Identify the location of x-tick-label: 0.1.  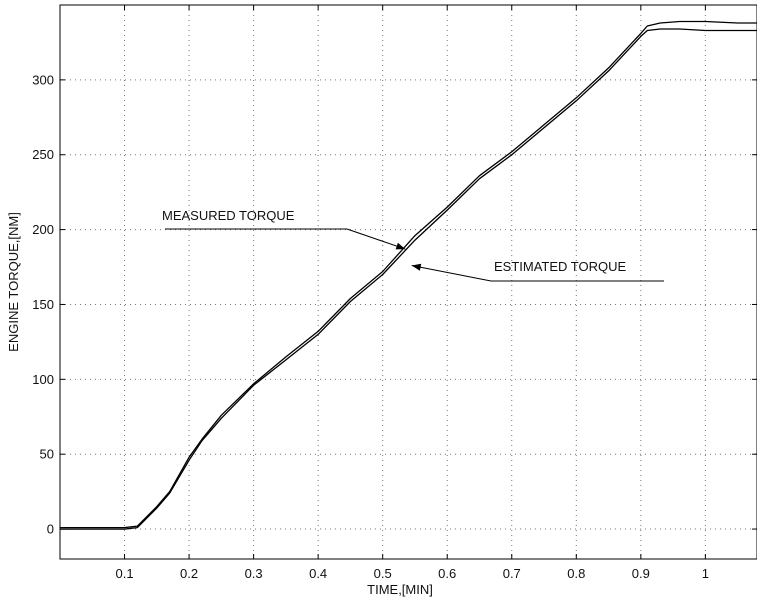
(124, 573).